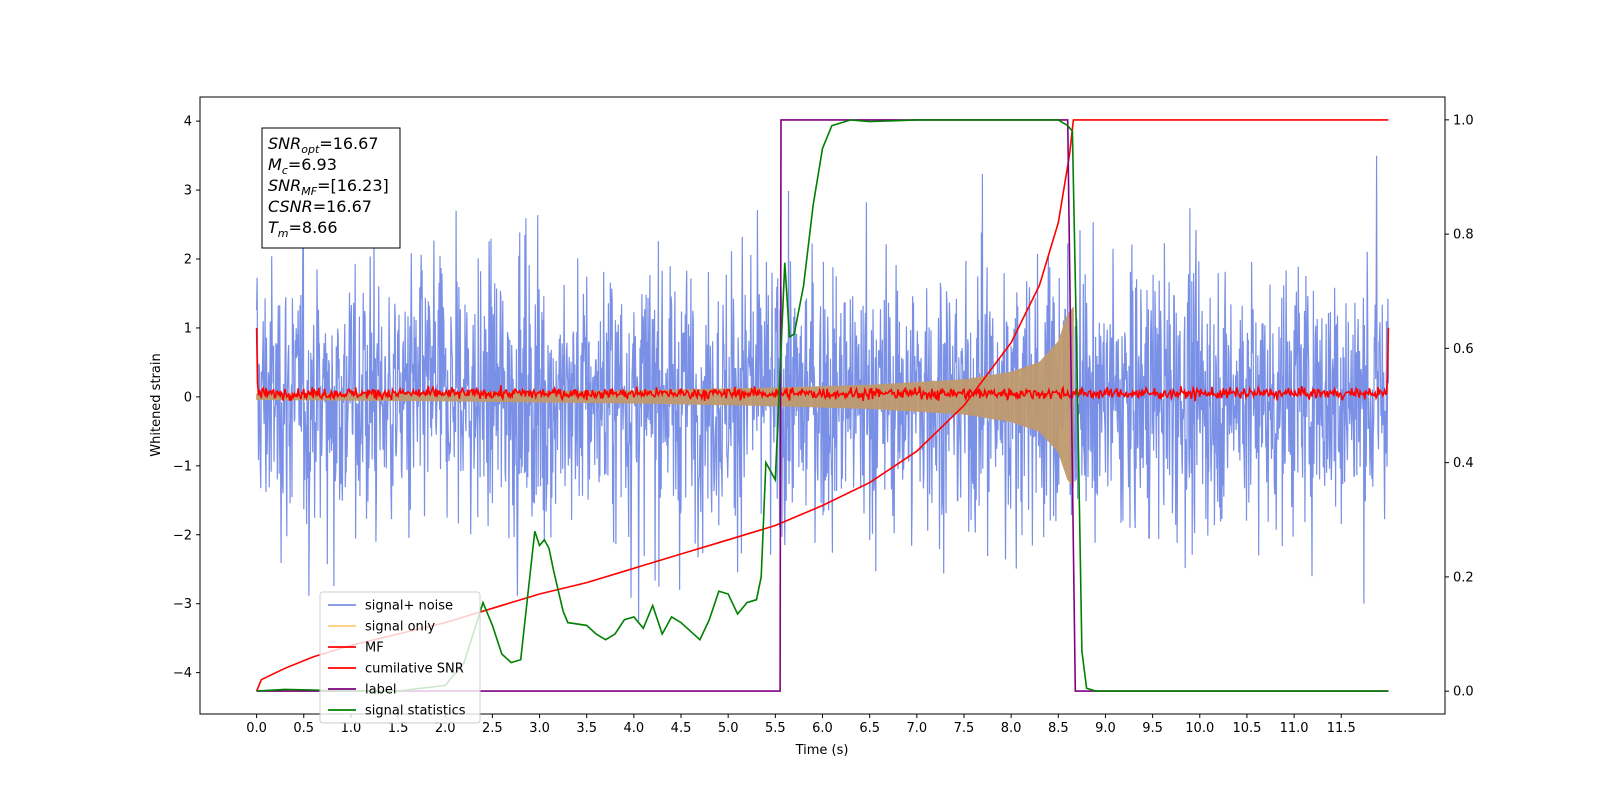 The width and height of the screenshot is (1600, 800). What do you see at coordinates (822, 750) in the screenshot?
I see `x-axis-label: Time (s)` at bounding box center [822, 750].